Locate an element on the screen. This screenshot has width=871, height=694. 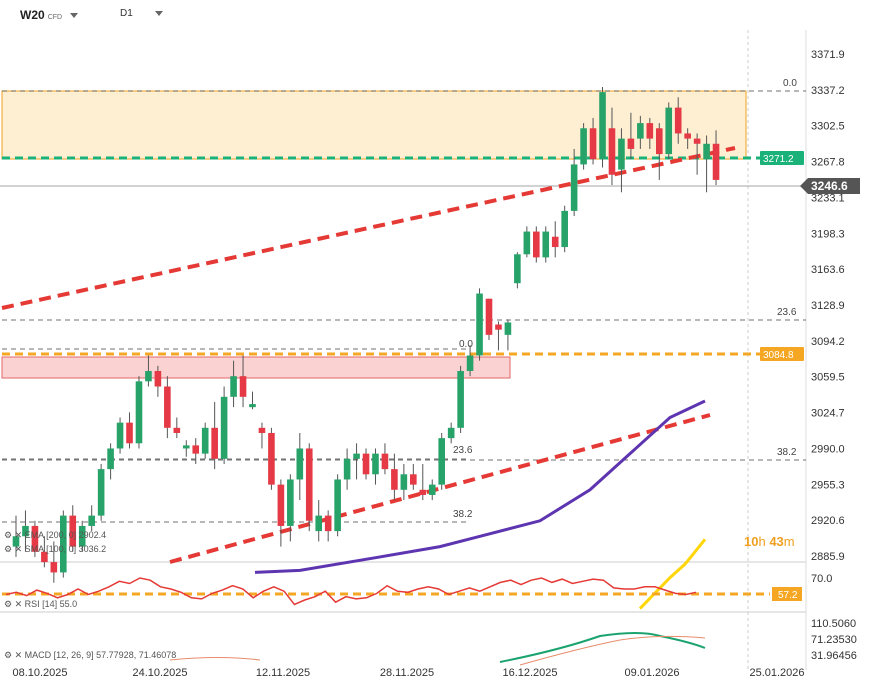
price-tick-label: 3059.5 is located at coordinates (828, 378).